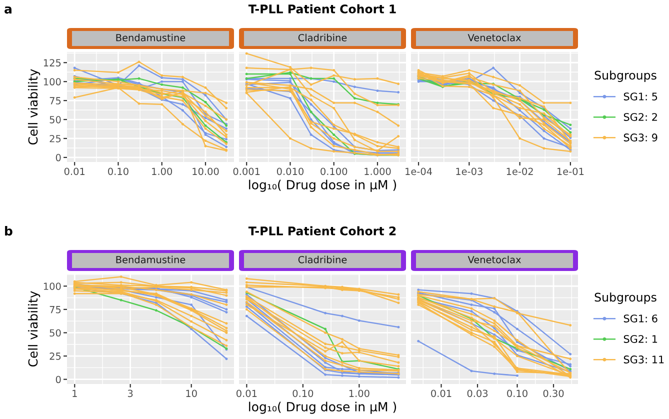 This screenshot has height=419, width=669. Describe the element at coordinates (8, 10) in the screenshot. I see `text: a` at that location.